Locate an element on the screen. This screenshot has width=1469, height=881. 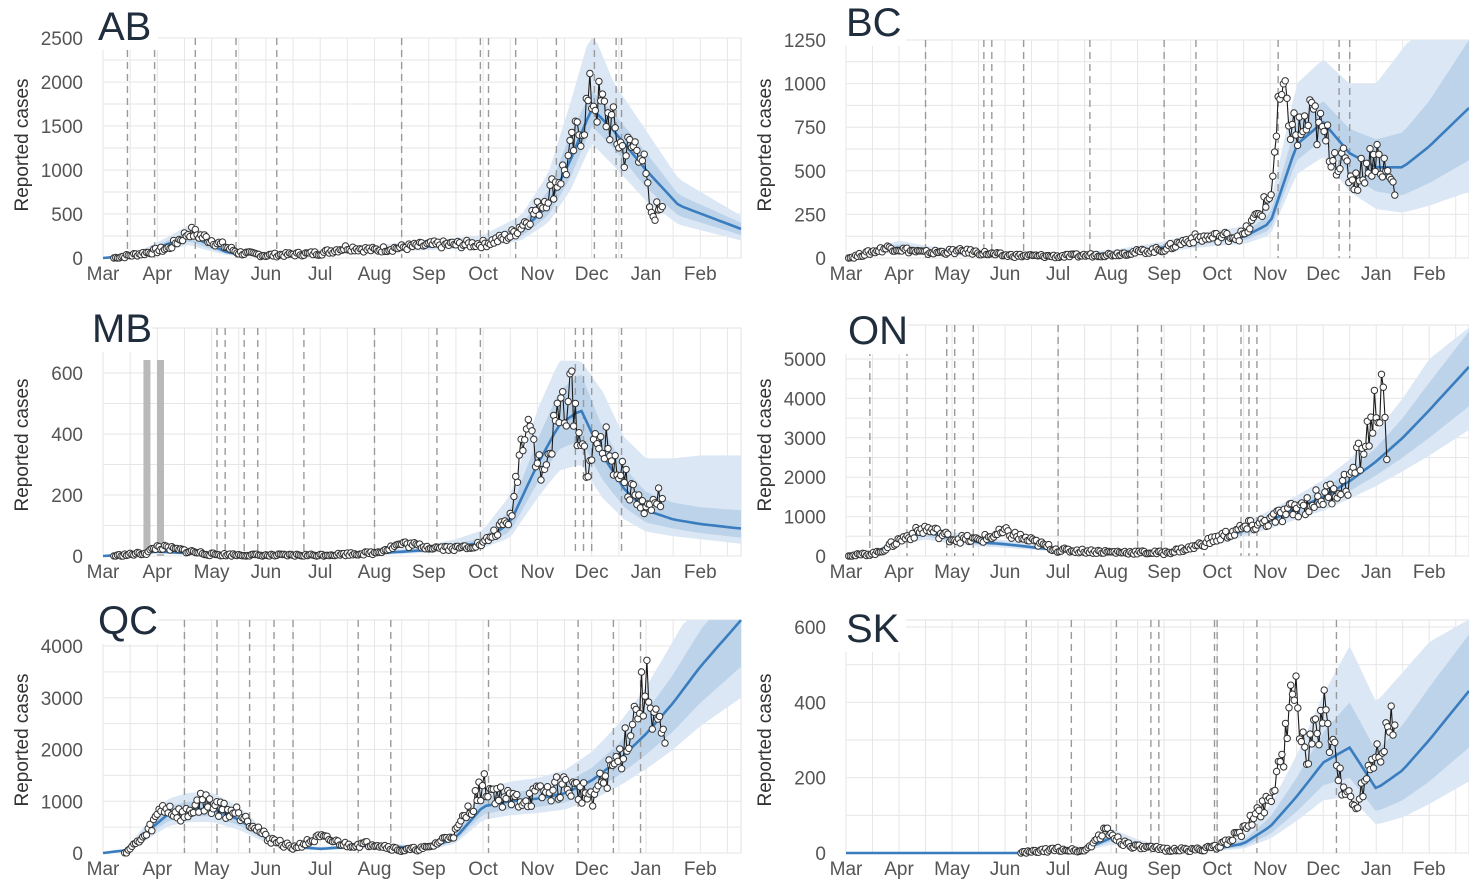
y-tick-label: 2500 is located at coordinates (62, 39).